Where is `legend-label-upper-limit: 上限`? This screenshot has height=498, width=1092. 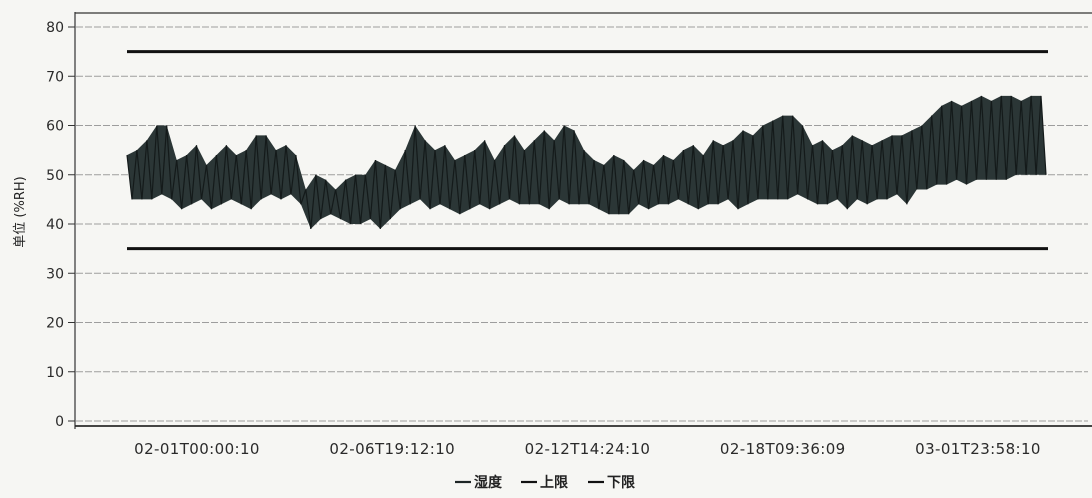
legend-label-upper-limit: 上限 is located at coordinates (554, 483).